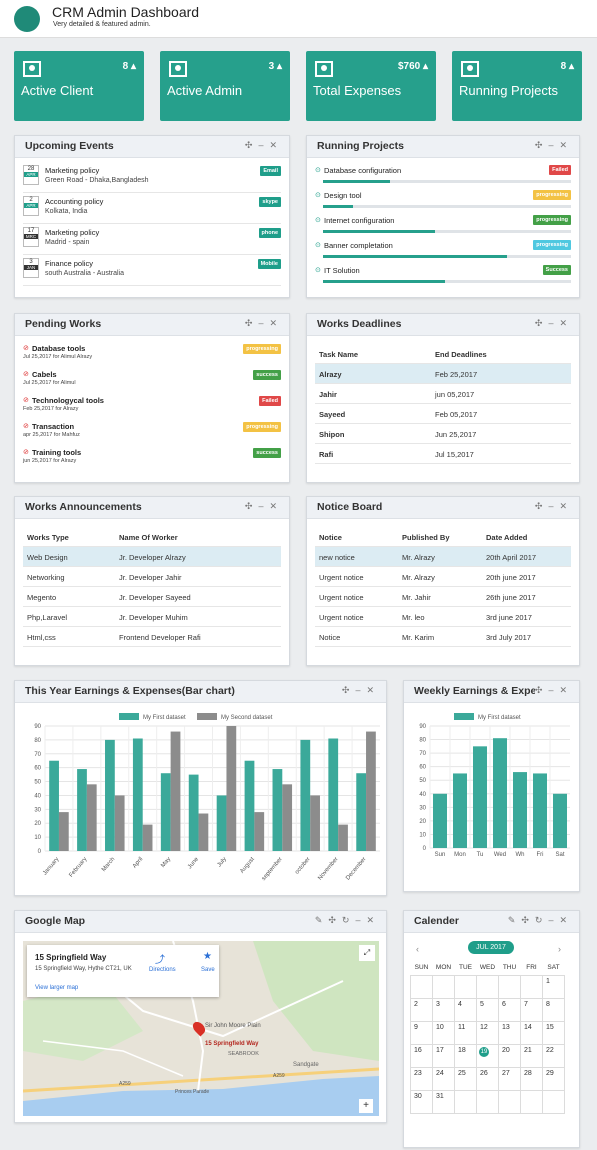 The image size is (597, 1150). I want to click on today-marker: 19, so click(484, 1051).